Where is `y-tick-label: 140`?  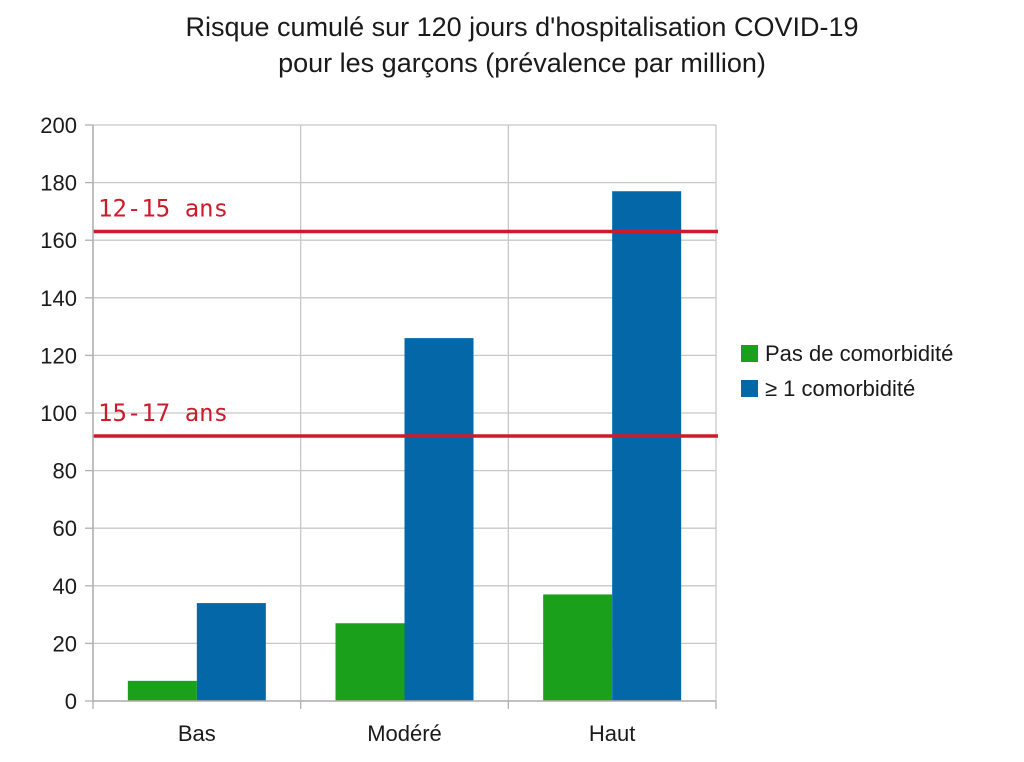
y-tick-label: 140 is located at coordinates (58, 298).